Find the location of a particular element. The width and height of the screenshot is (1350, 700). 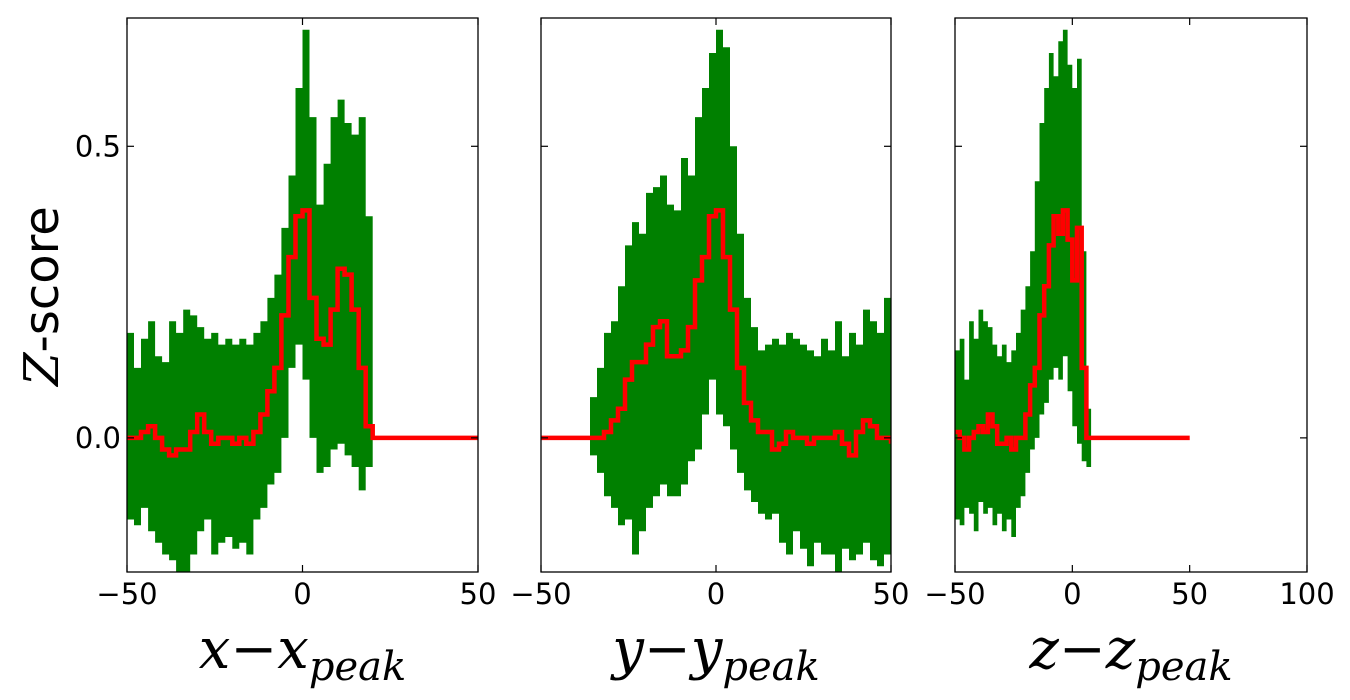

y-axis-label-rest: -score is located at coordinates (42, 279).